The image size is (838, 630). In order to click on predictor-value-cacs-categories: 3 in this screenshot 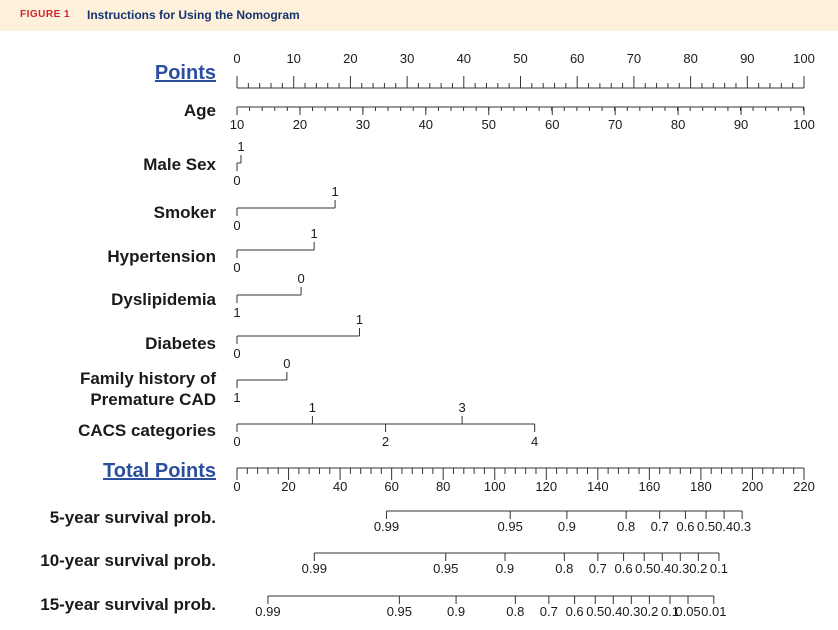, I will do `click(461, 407)`.